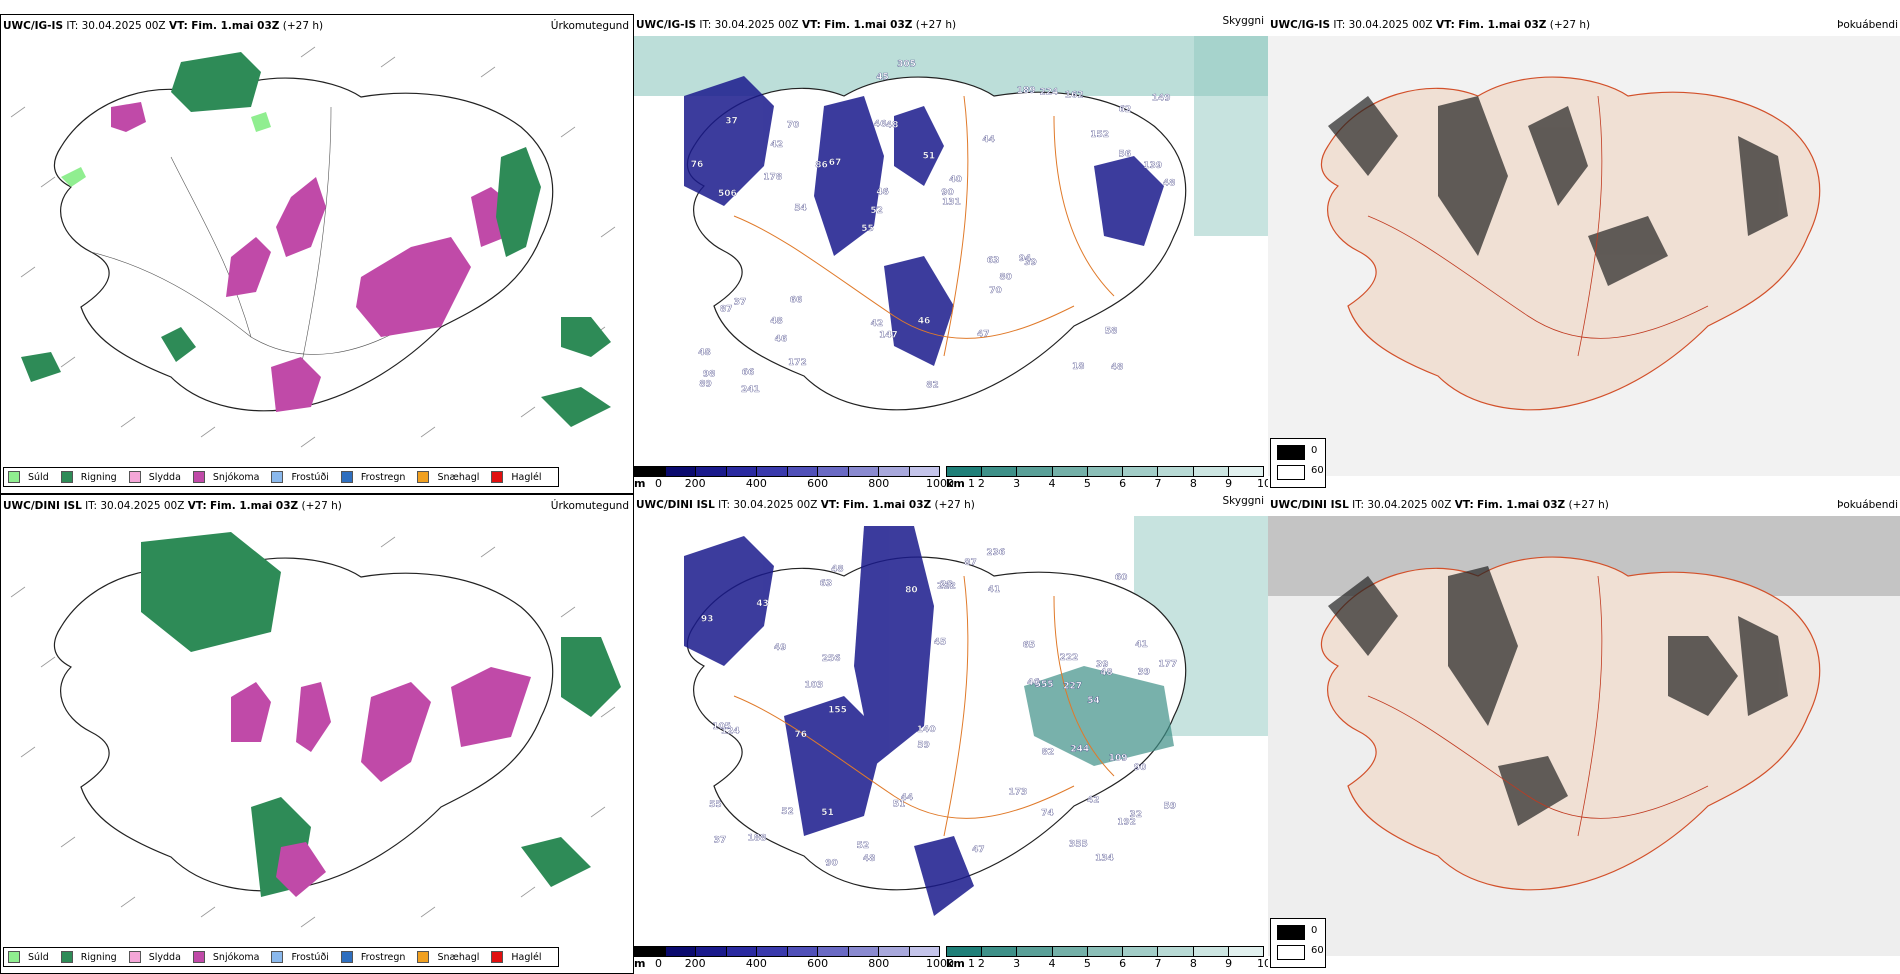 This screenshot has height=974, width=1900. What do you see at coordinates (1087, 483) in the screenshot?
I see `colorbar-tick-label: 5` at bounding box center [1087, 483].